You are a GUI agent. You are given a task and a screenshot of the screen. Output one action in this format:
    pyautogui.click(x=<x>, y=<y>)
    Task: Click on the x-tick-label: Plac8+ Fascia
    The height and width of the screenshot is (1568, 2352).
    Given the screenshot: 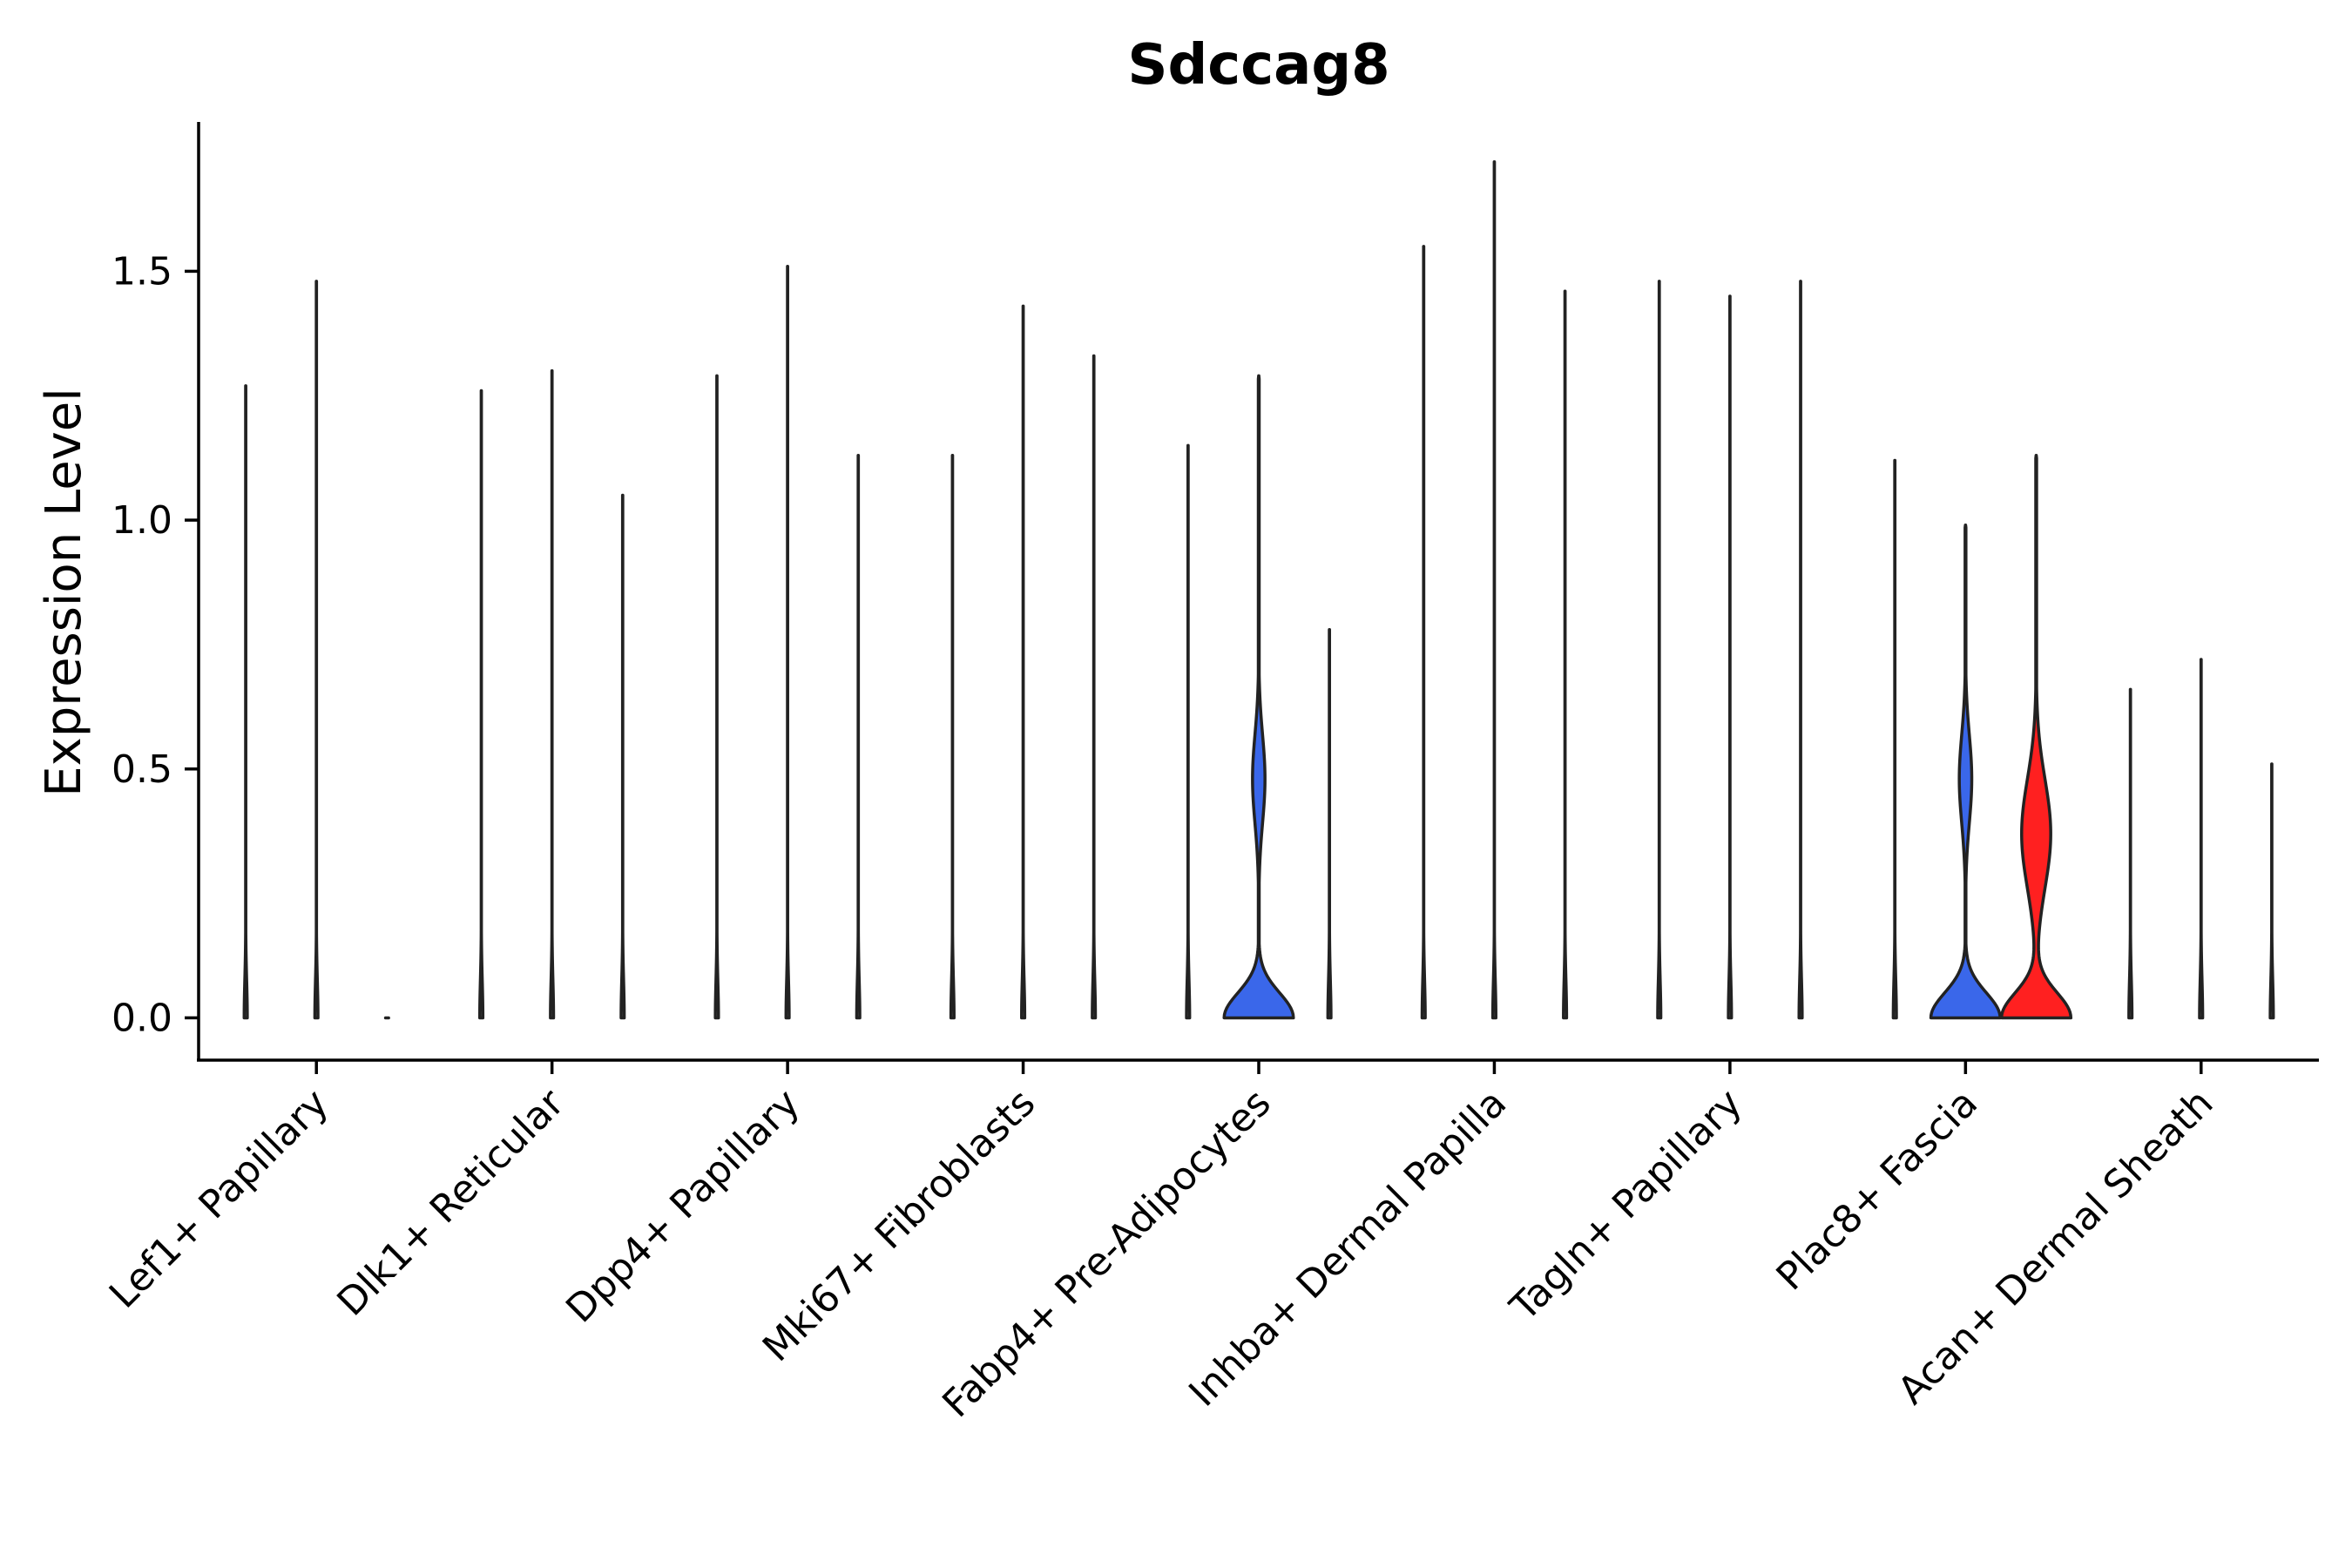 What is the action you would take?
    pyautogui.click(x=1877, y=1191)
    